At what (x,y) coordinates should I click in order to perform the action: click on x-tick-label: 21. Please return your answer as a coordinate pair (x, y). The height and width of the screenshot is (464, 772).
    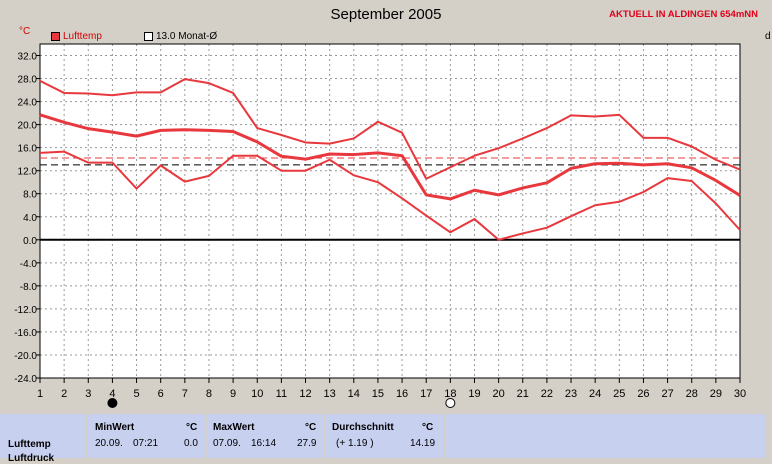
    Looking at the image, I should click on (523, 394).